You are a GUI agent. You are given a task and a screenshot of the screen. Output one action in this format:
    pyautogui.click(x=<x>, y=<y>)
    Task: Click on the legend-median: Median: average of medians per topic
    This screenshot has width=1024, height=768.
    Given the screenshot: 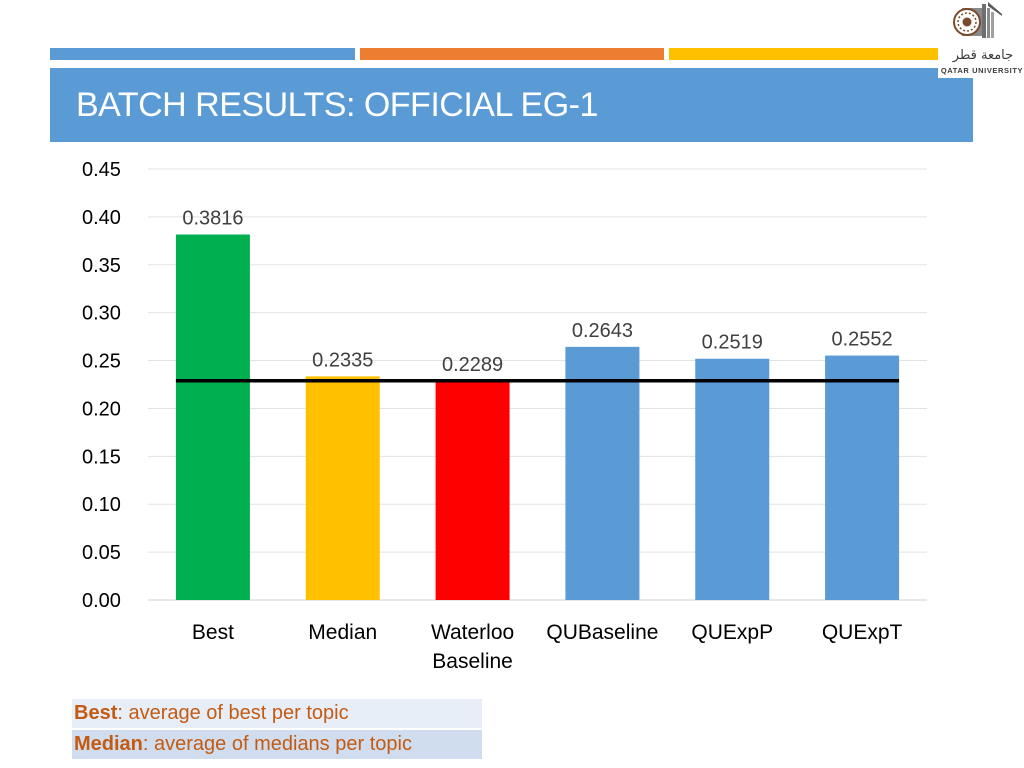 What is the action you would take?
    pyautogui.click(x=277, y=744)
    